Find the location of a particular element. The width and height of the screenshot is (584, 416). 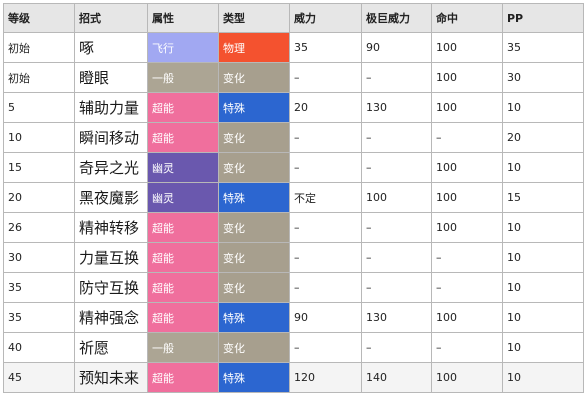

move-name-cell: 祈愿 is located at coordinates (111, 347).